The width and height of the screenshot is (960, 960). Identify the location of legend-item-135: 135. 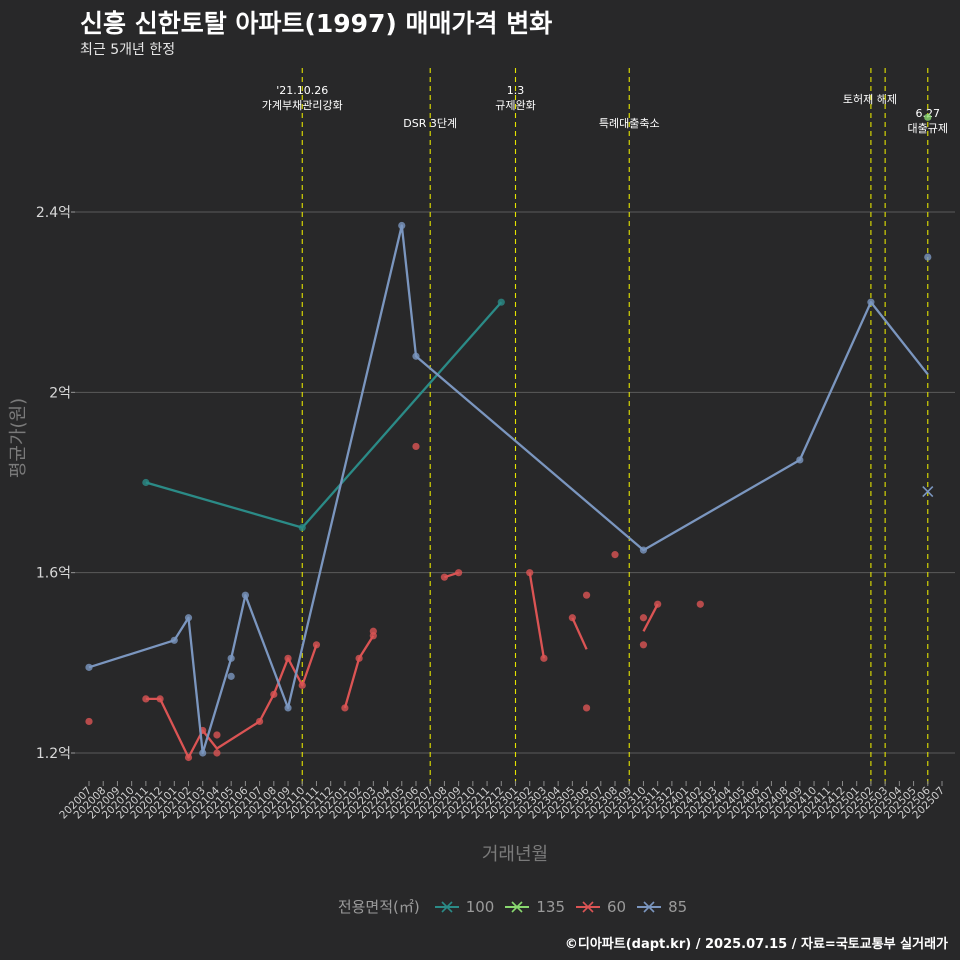
(534, 907).